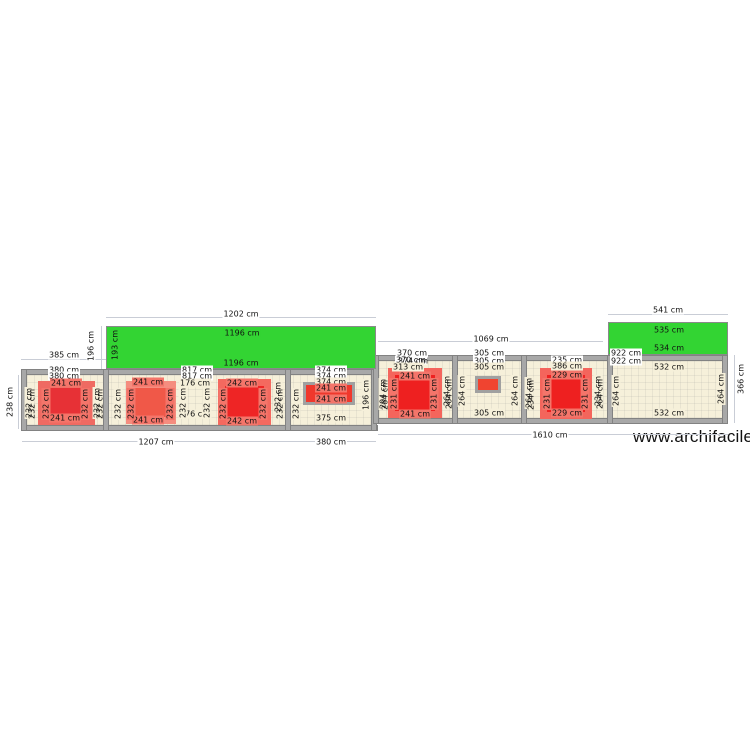 The width and height of the screenshot is (750, 750). What do you see at coordinates (241, 314) in the screenshot?
I see `dimension-label: 1202 cm` at bounding box center [241, 314].